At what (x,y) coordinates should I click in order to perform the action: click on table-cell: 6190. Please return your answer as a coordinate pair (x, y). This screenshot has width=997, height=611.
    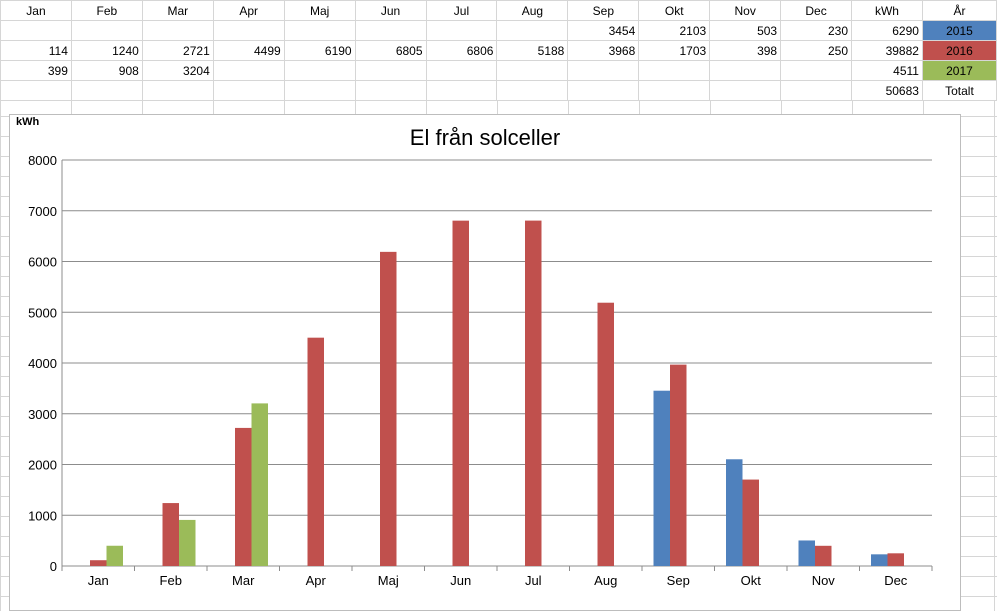
    Looking at the image, I should click on (319, 50).